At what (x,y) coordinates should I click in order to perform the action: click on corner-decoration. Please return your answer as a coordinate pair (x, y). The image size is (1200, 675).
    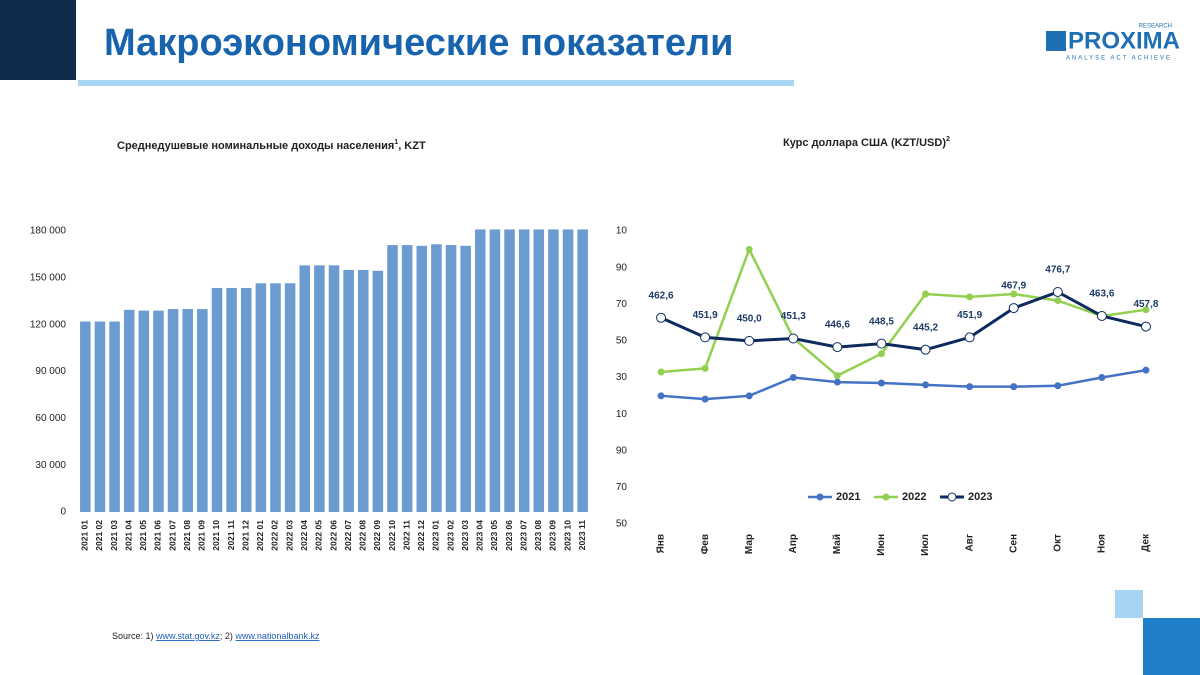
    Looking at the image, I should click on (38, 40).